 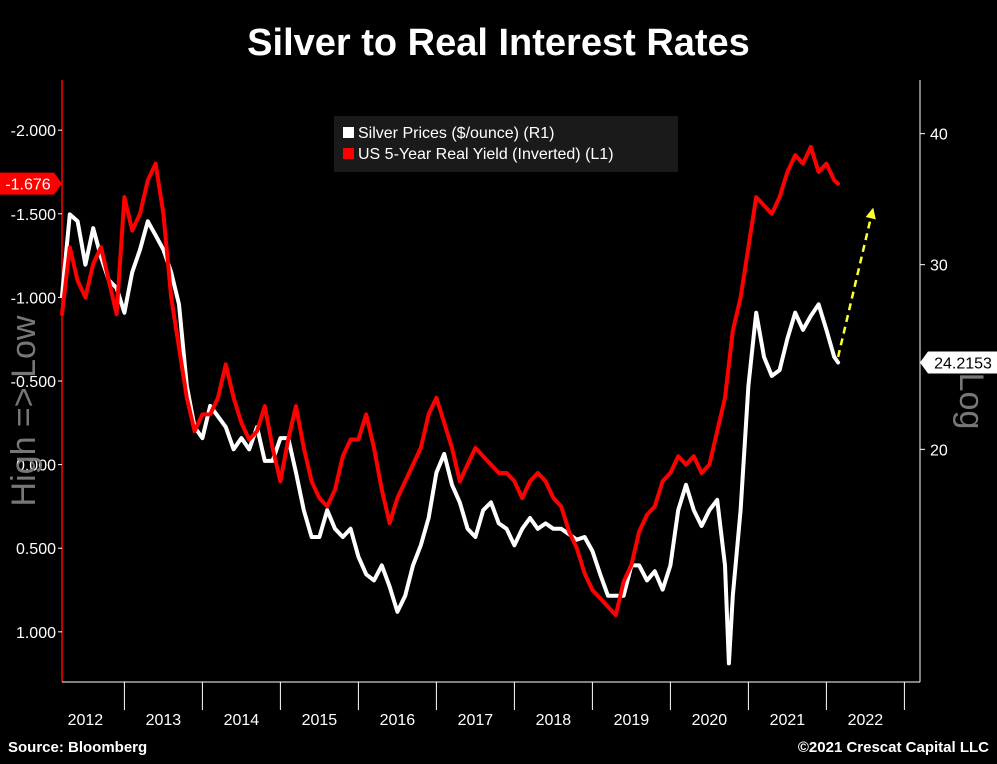 What do you see at coordinates (24, 410) in the screenshot?
I see `left-axis-title: High => Low` at bounding box center [24, 410].